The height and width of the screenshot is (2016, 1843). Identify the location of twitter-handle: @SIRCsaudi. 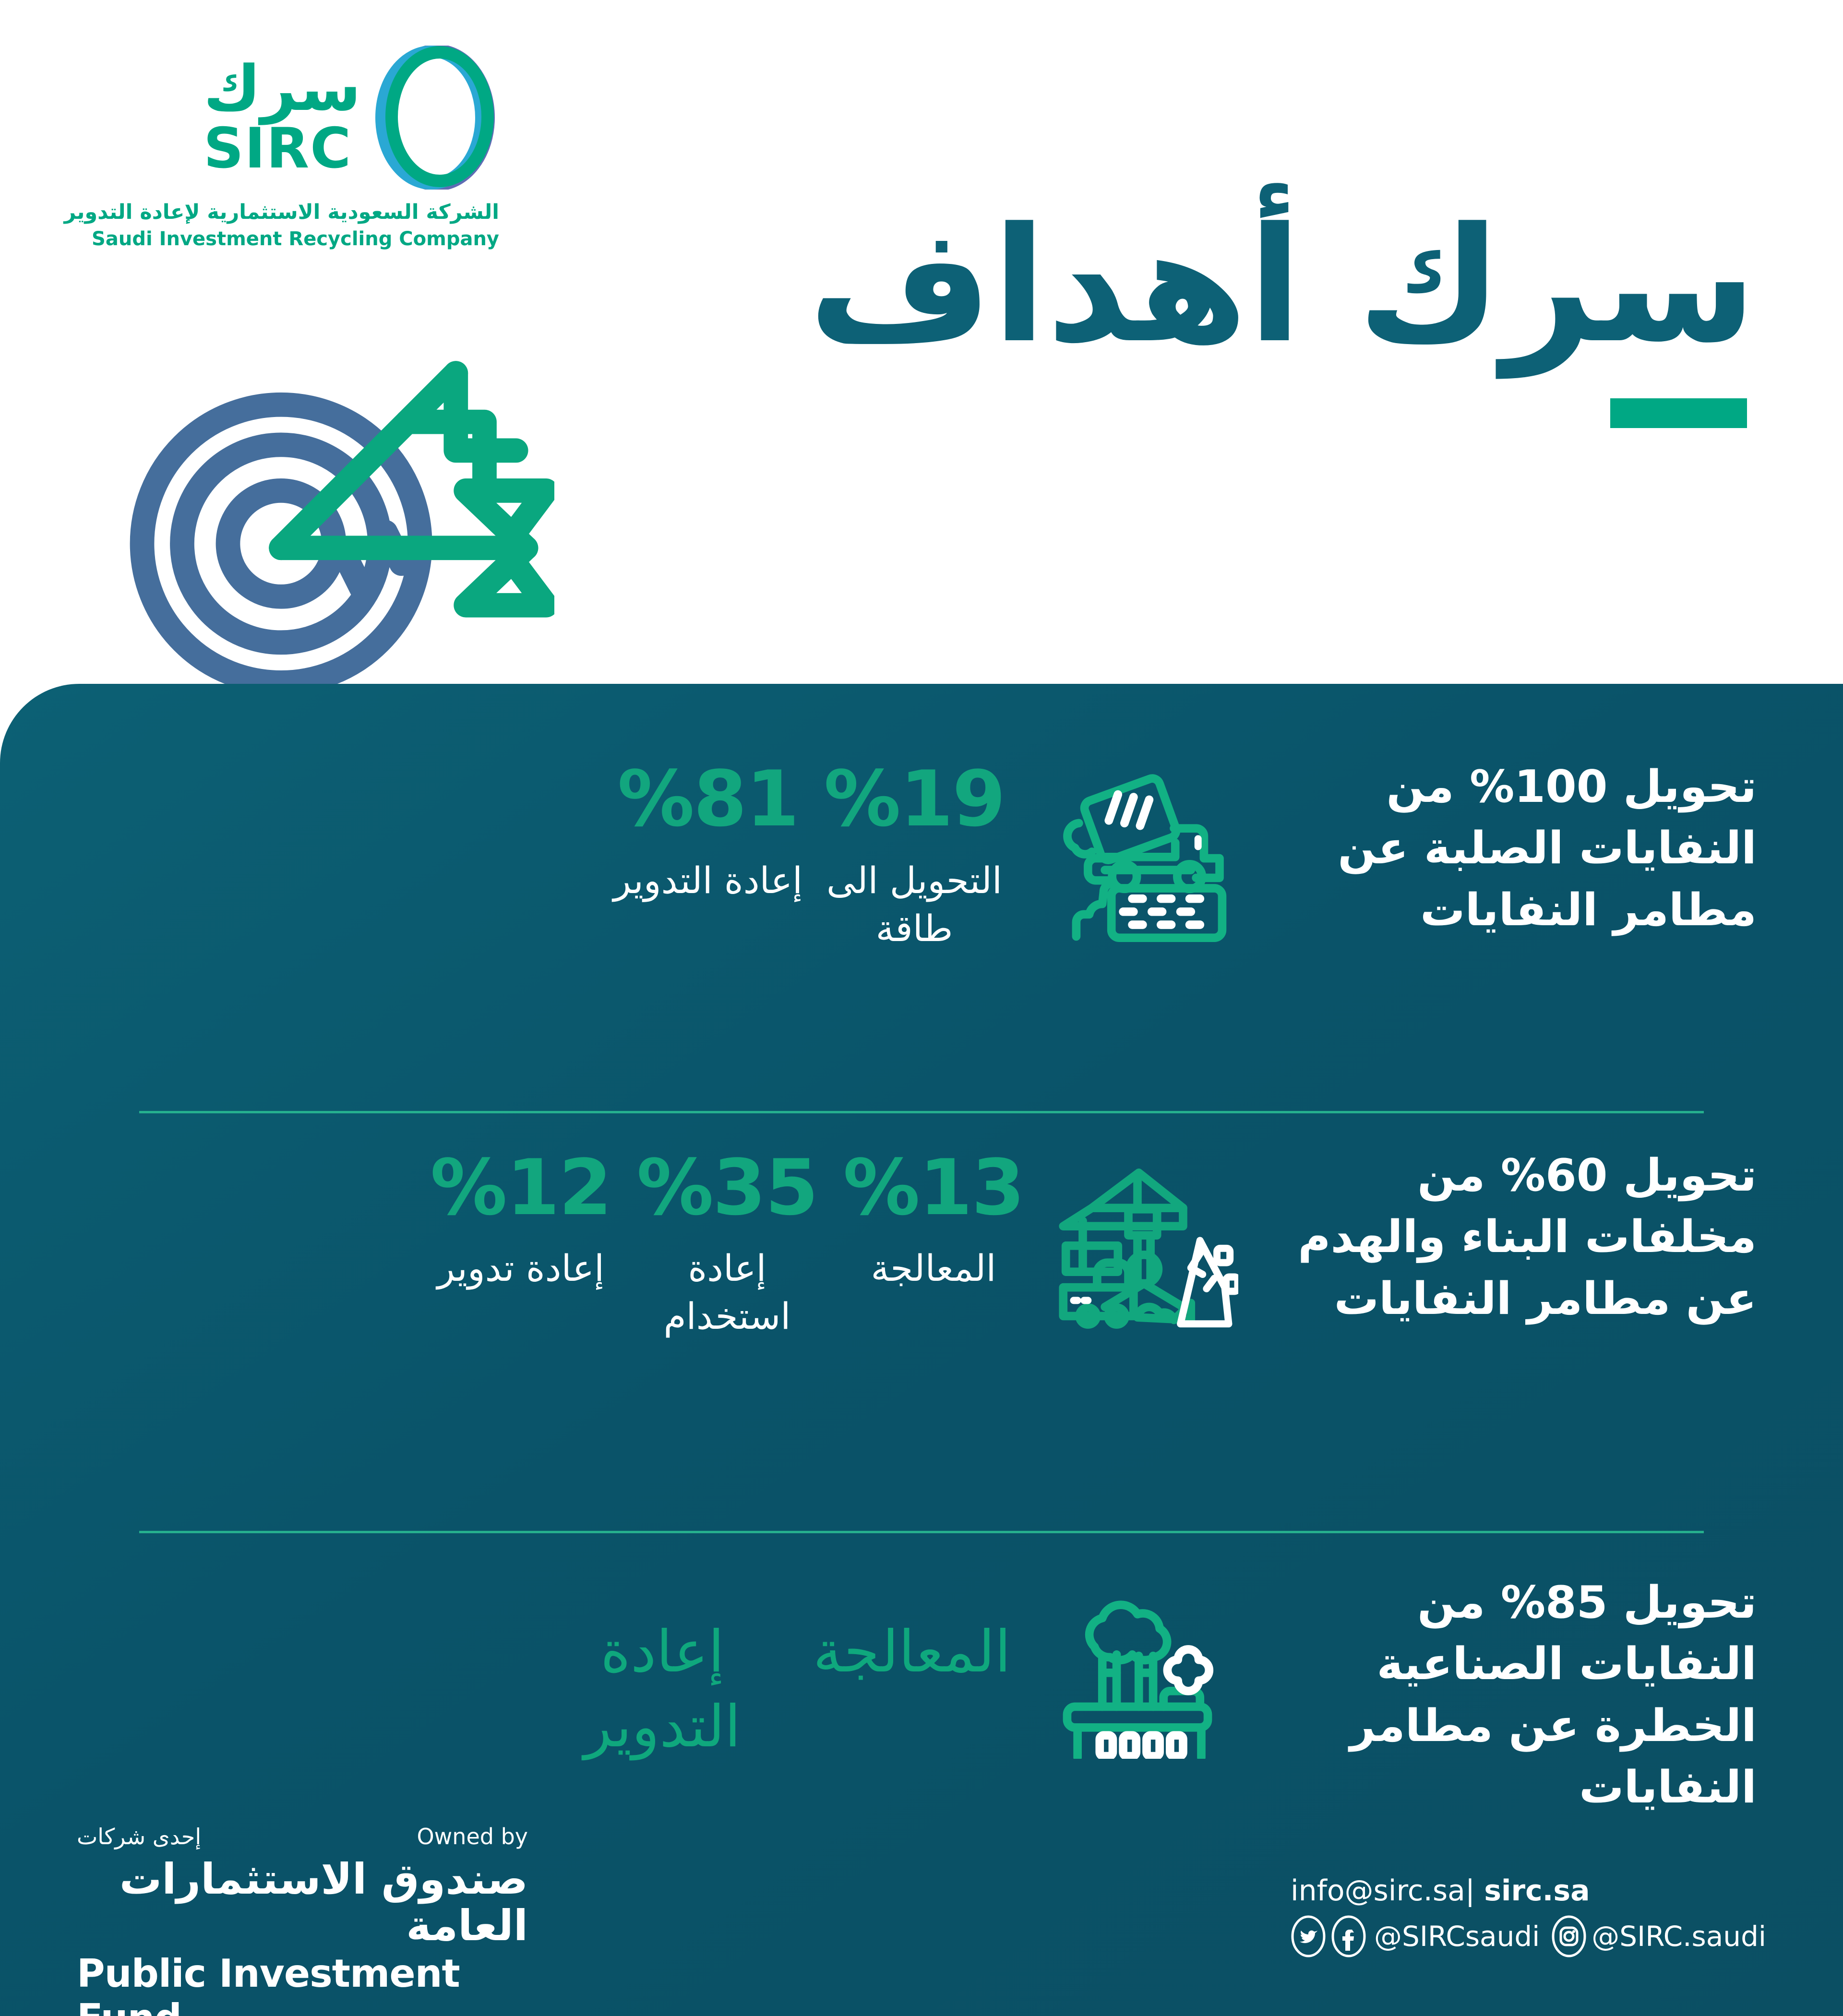
(1457, 1936).